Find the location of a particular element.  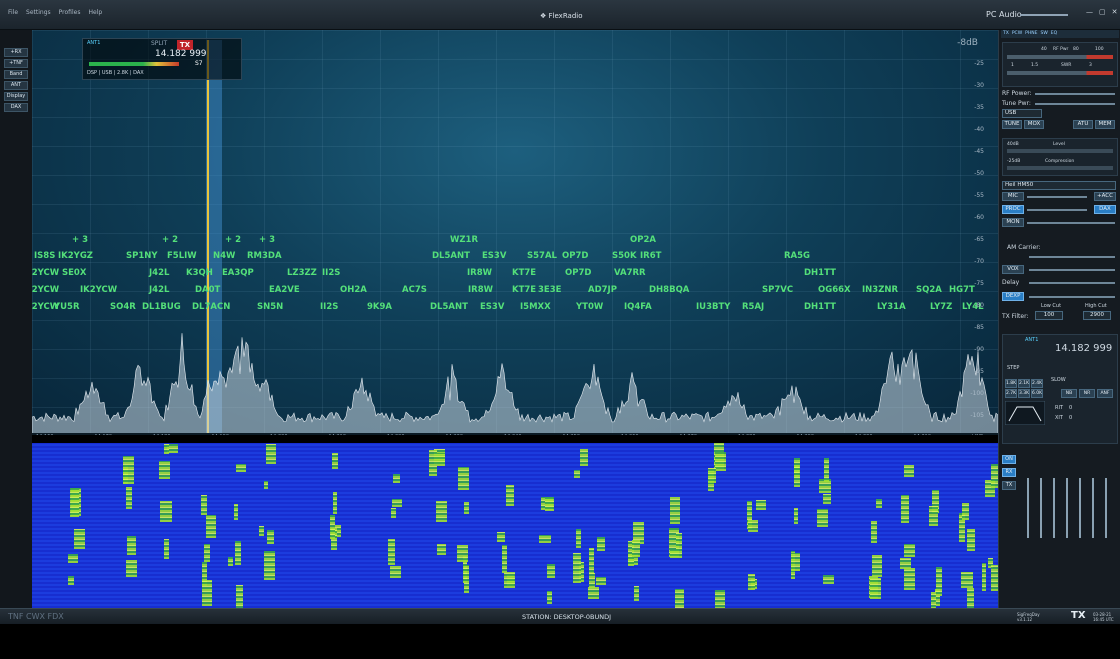

slice-frequency: 14.182 999 is located at coordinates (181, 54).